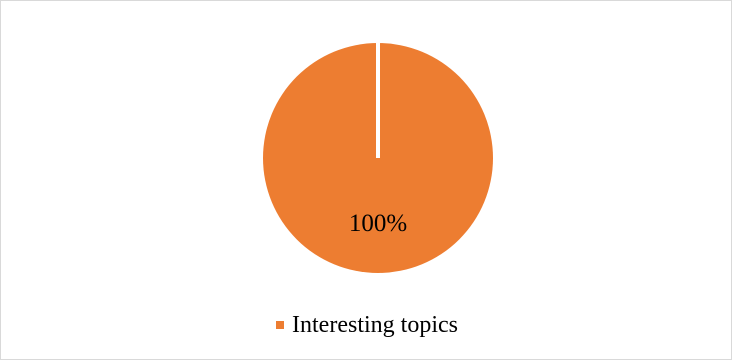 Image resolution: width=732 pixels, height=361 pixels. Describe the element at coordinates (375, 325) in the screenshot. I see `legend-label: Interesting topics` at that location.